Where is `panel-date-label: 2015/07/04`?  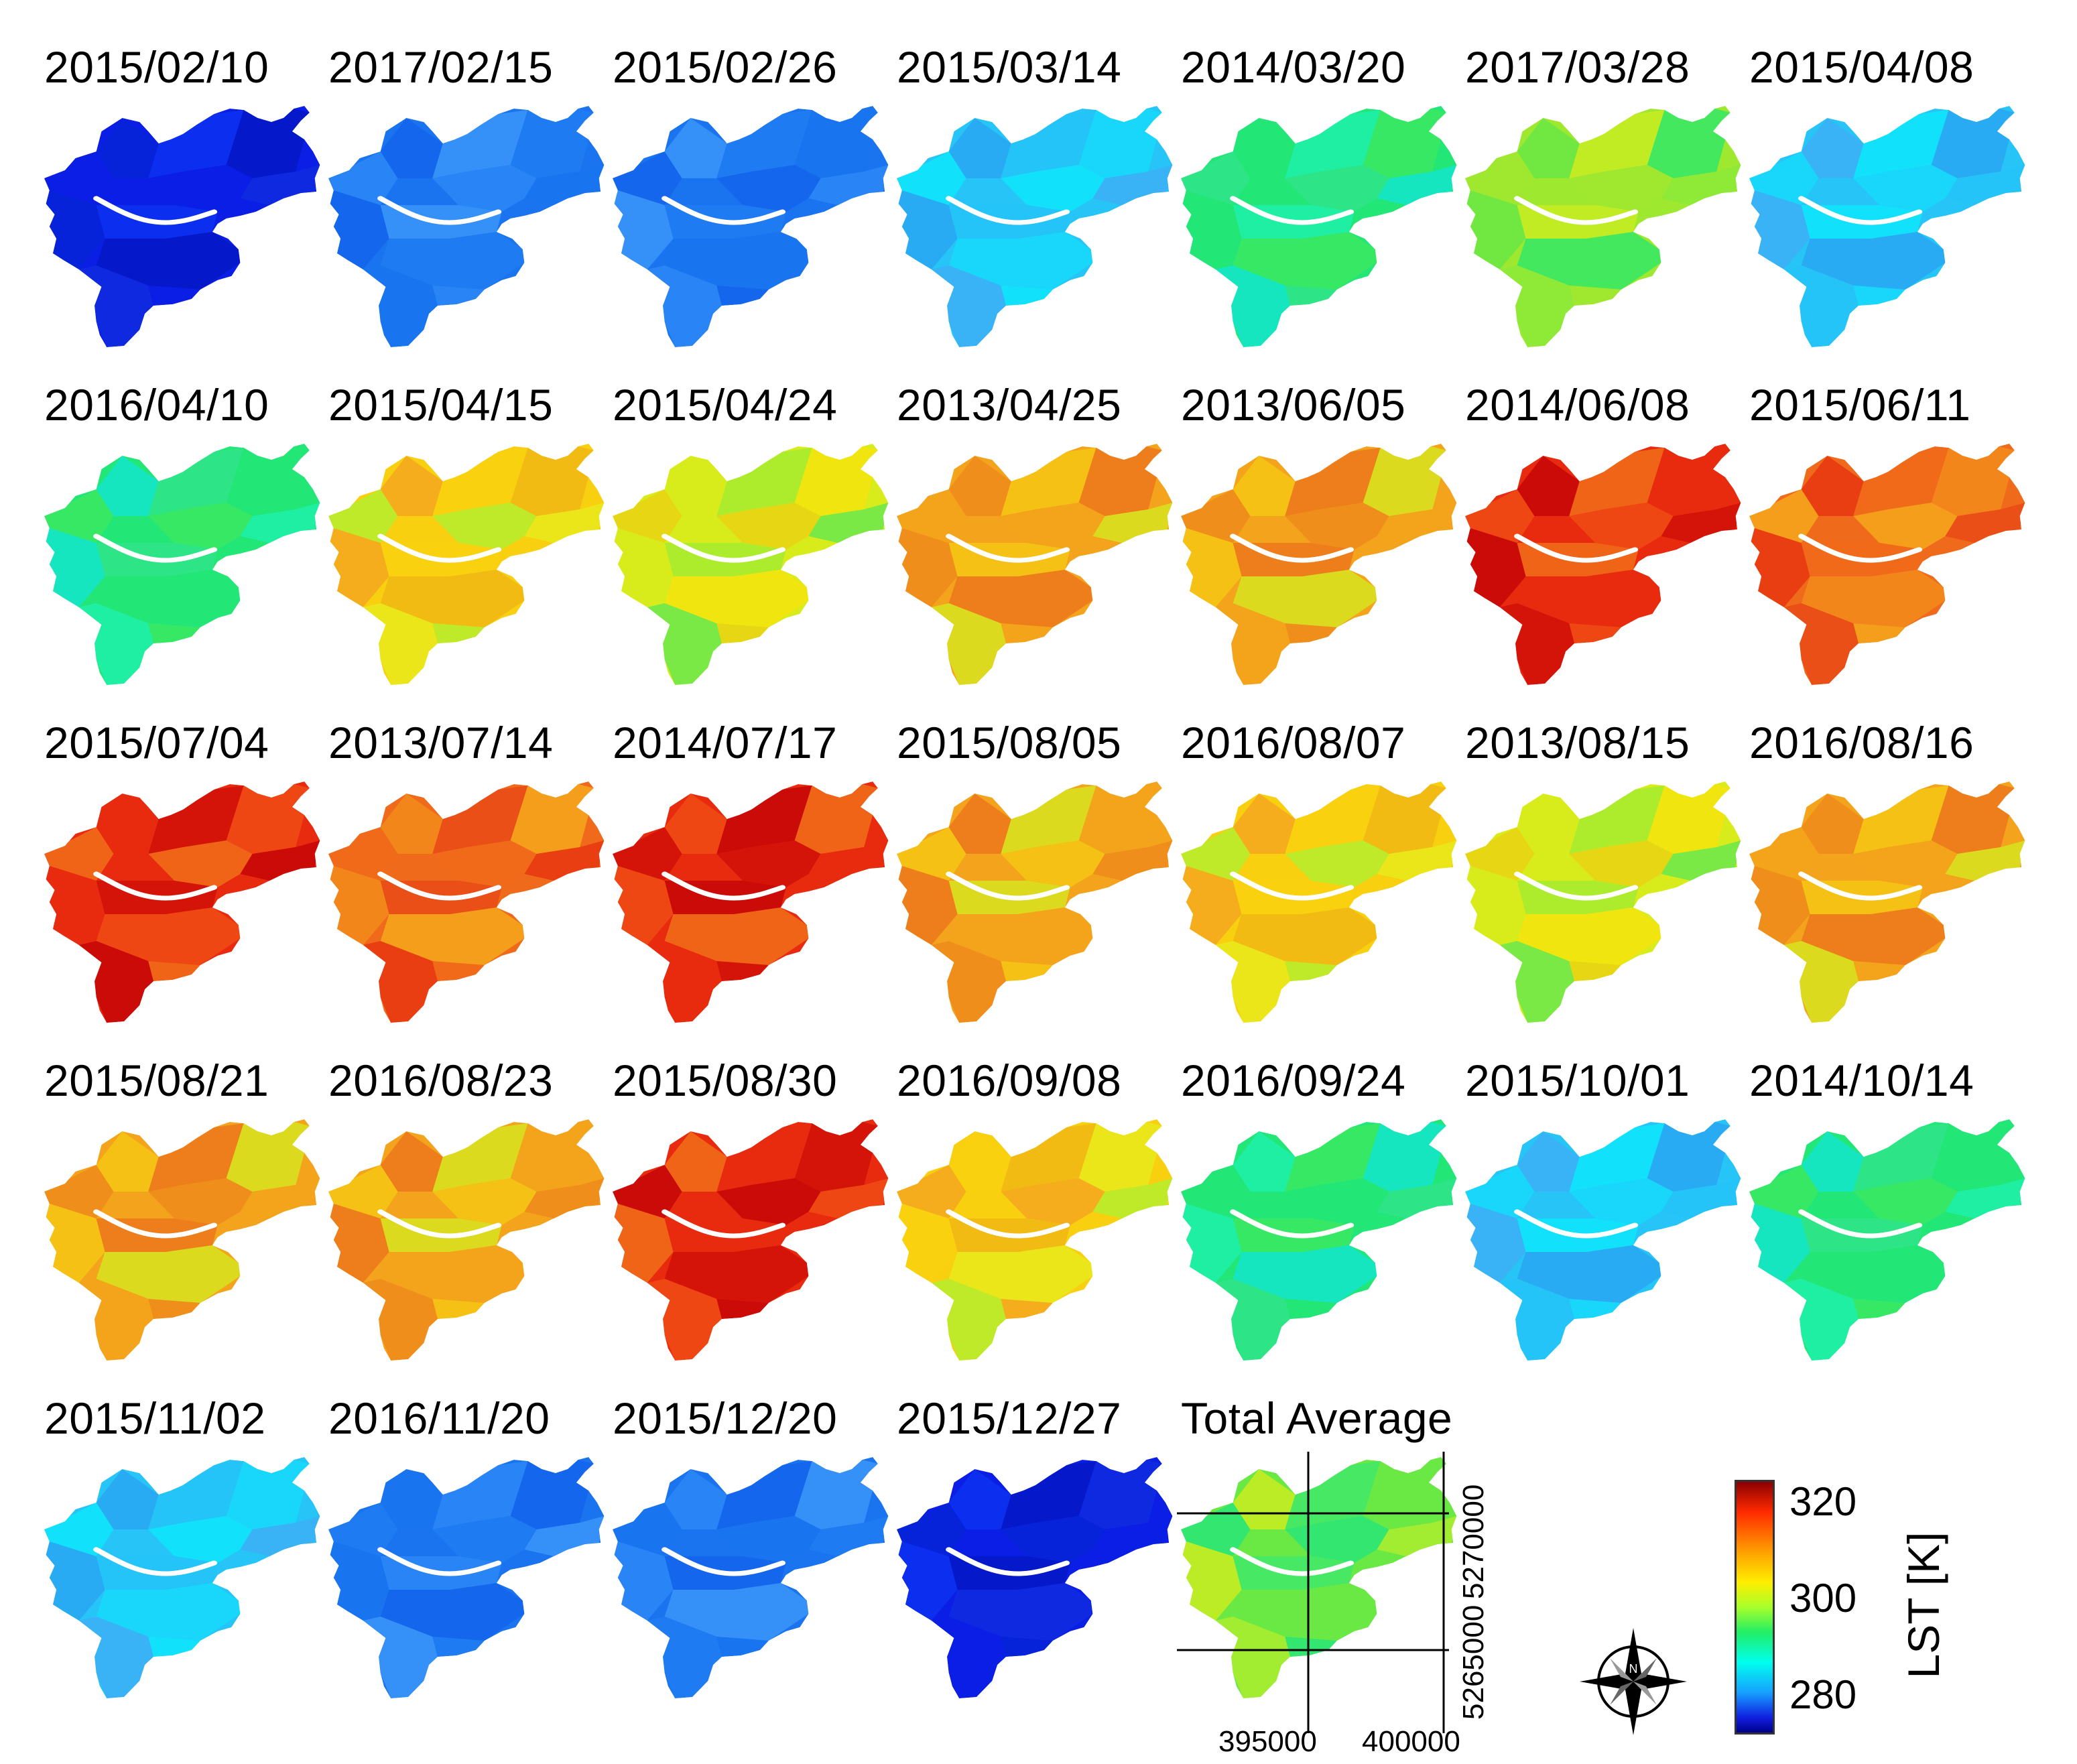 panel-date-label: 2015/07/04 is located at coordinates (156, 742).